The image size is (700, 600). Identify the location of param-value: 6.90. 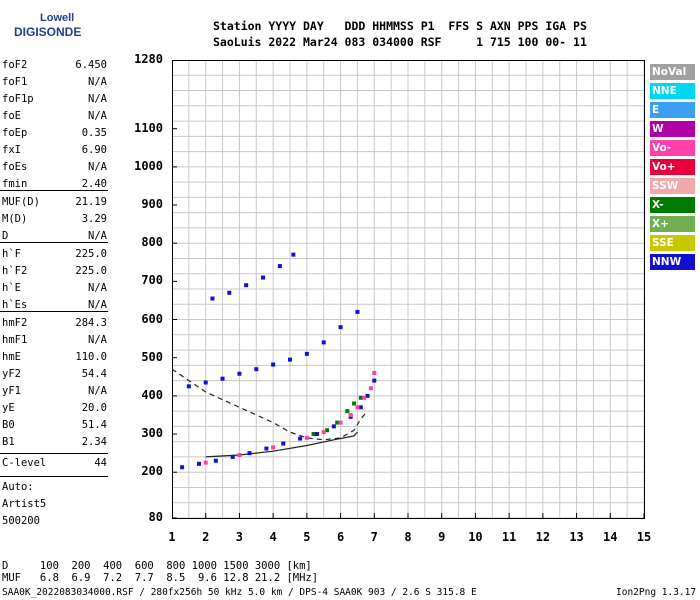
(94, 150).